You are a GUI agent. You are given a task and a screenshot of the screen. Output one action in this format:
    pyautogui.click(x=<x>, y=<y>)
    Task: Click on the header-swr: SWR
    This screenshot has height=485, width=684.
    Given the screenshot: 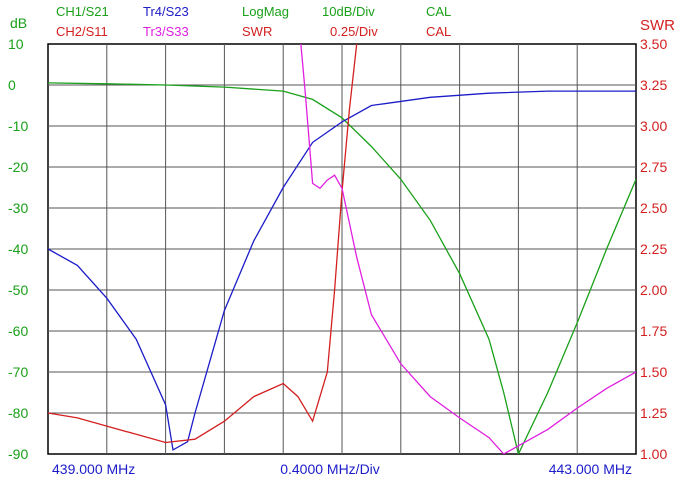 What is the action you would take?
    pyautogui.click(x=257, y=31)
    